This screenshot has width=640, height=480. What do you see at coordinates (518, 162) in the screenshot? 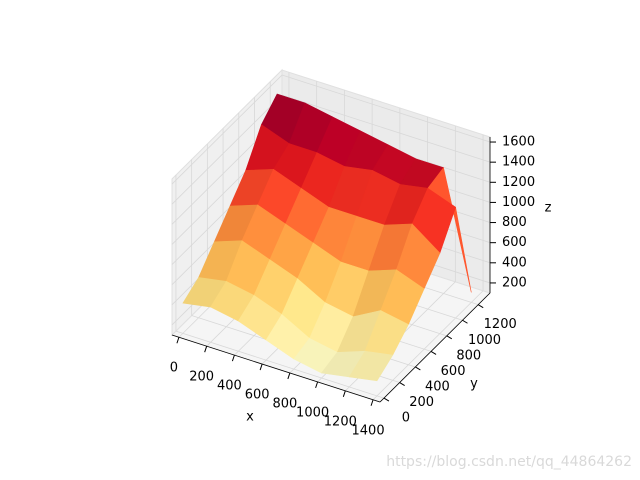
I see `z-tick-label: 1400` at bounding box center [518, 162].